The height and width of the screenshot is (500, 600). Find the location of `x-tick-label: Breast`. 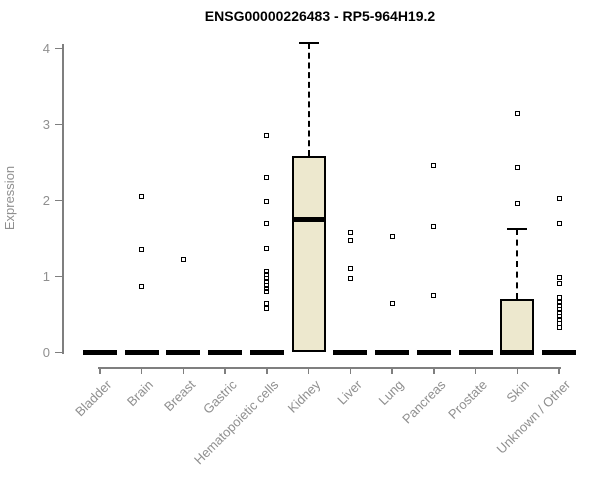

x-tick-label: Breast is located at coordinates (179, 396).